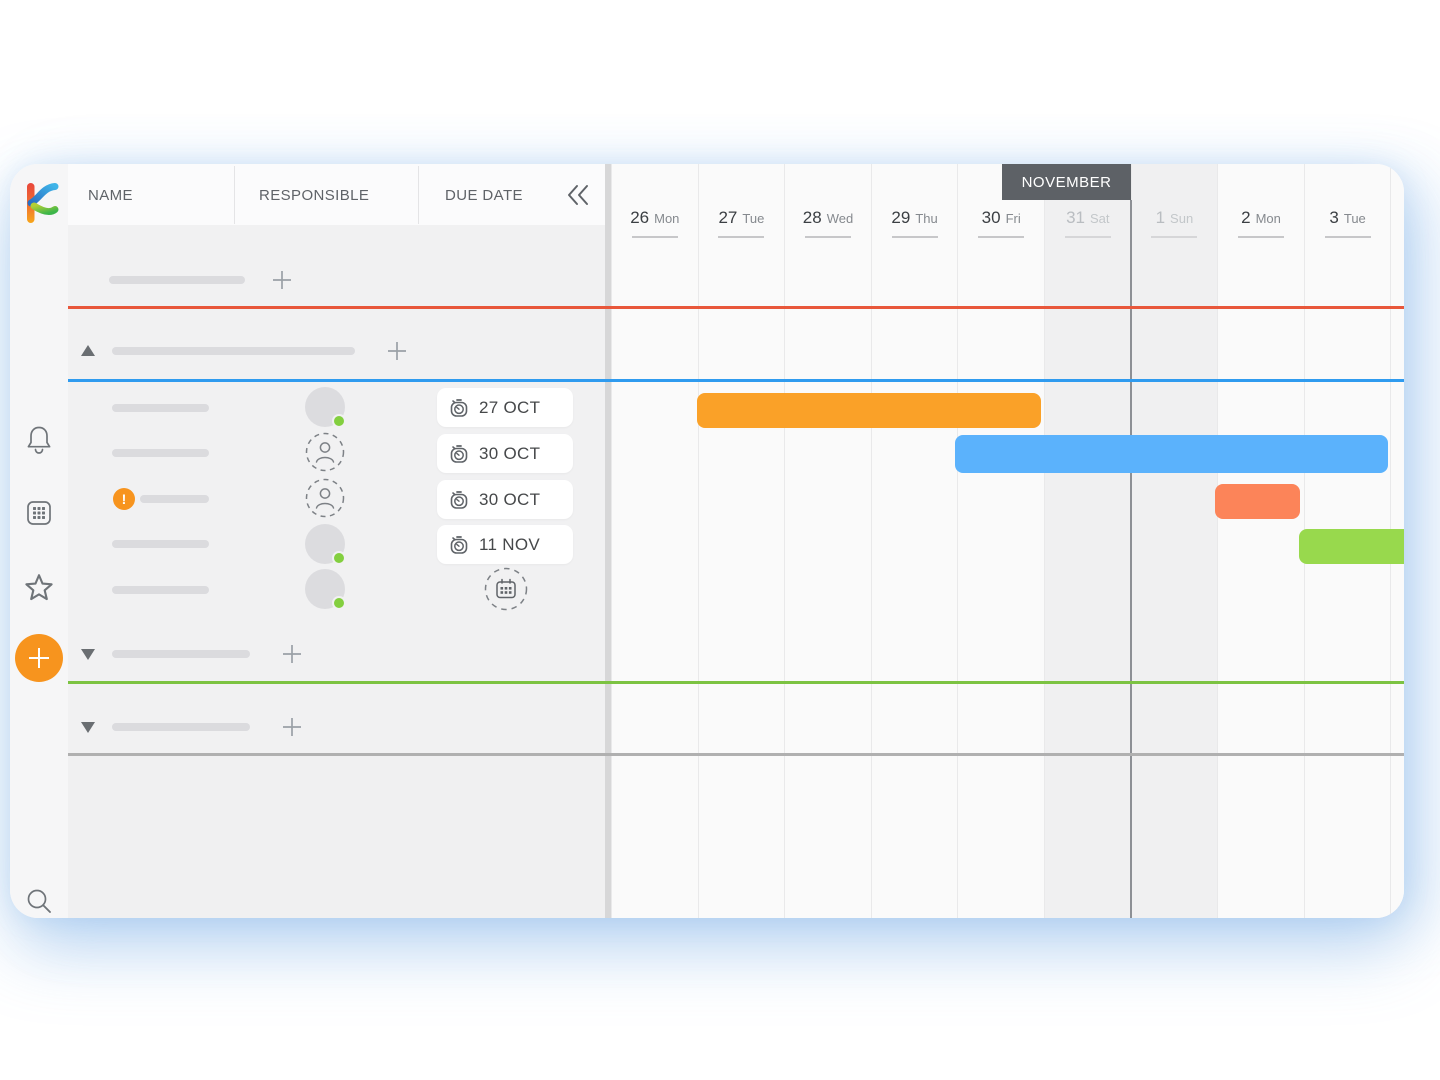 Image resolution: width=1440 pixels, height=1080 pixels. Describe the element at coordinates (1257, 501) in the screenshot. I see `task-bar-salmon` at that location.